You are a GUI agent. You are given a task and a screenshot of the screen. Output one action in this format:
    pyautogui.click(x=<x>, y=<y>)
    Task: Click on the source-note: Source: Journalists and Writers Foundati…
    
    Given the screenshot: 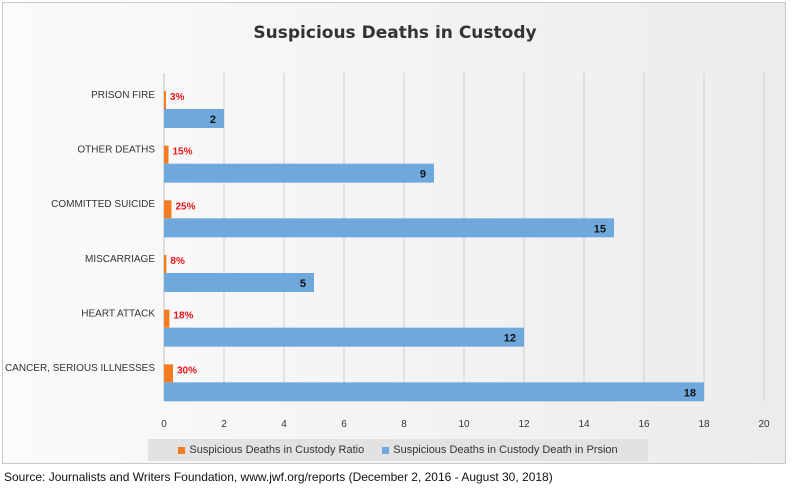 What is the action you would take?
    pyautogui.click(x=278, y=477)
    